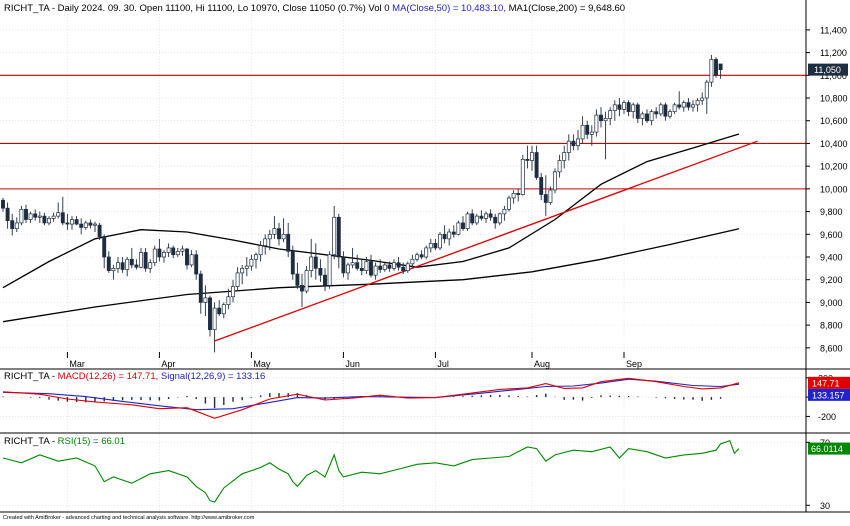  Describe the element at coordinates (833, 53) in the screenshot. I see `price-tick-label: 11,200` at that location.